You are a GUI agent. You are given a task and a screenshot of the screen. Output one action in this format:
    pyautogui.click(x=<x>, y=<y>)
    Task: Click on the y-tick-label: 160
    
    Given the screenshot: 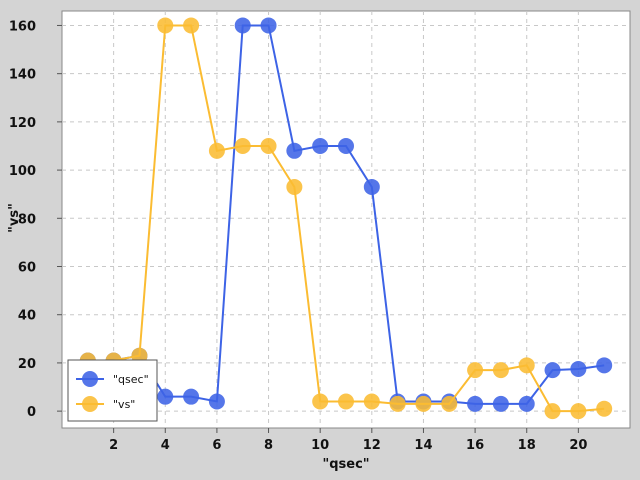 What is the action you would take?
    pyautogui.click(x=22, y=26)
    